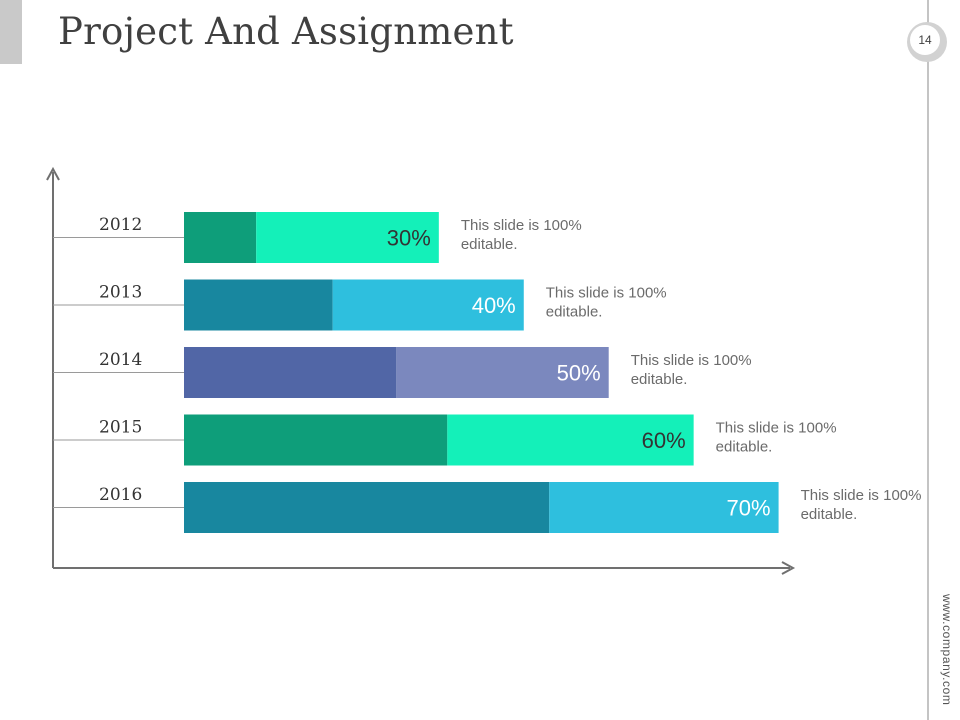 Image resolution: width=960 pixels, height=720 pixels. Describe the element at coordinates (120, 293) in the screenshot. I see `category-label: 2013` at that location.